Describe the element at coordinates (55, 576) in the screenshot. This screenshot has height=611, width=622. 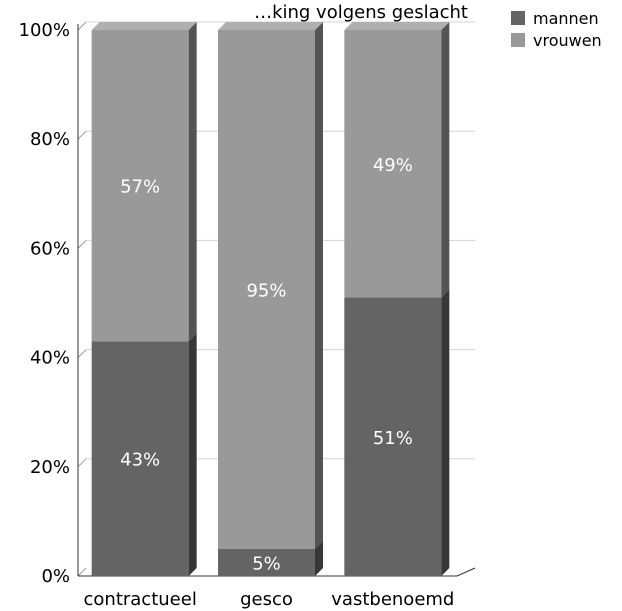
I see `y-tick-label: 0%` at that location.